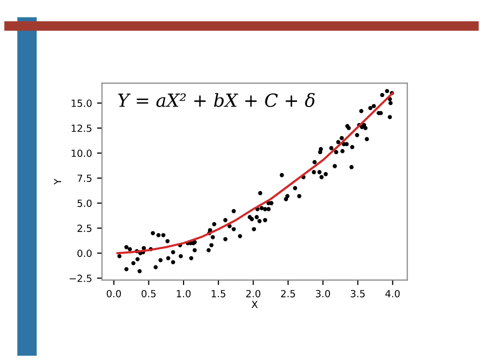  I want to click on y-tick-label: 2.5, so click(85, 228).